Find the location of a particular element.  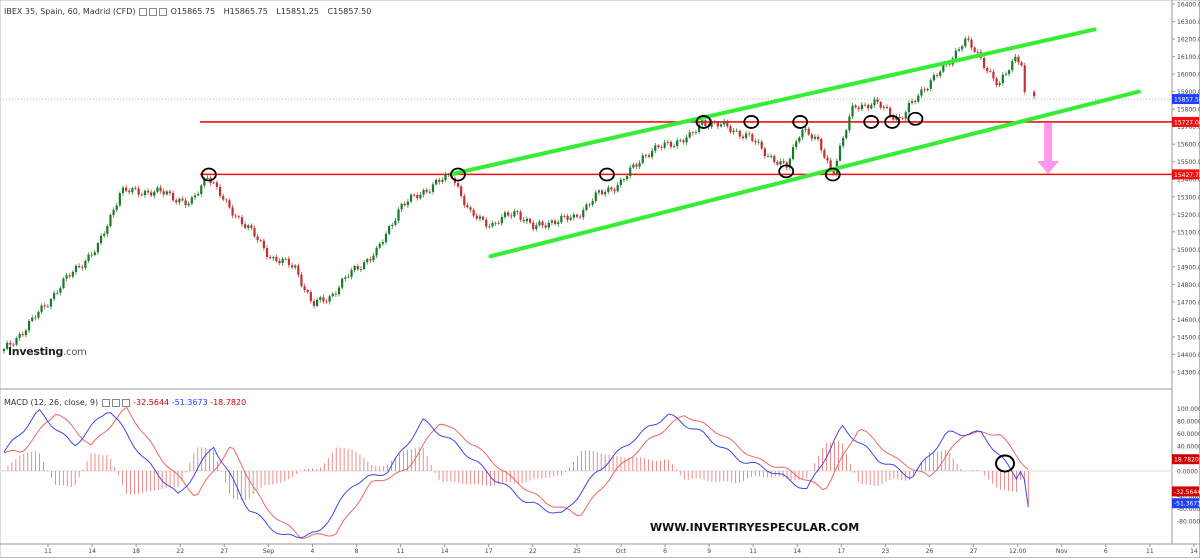

indicator-icon is located at coordinates (163, 11).